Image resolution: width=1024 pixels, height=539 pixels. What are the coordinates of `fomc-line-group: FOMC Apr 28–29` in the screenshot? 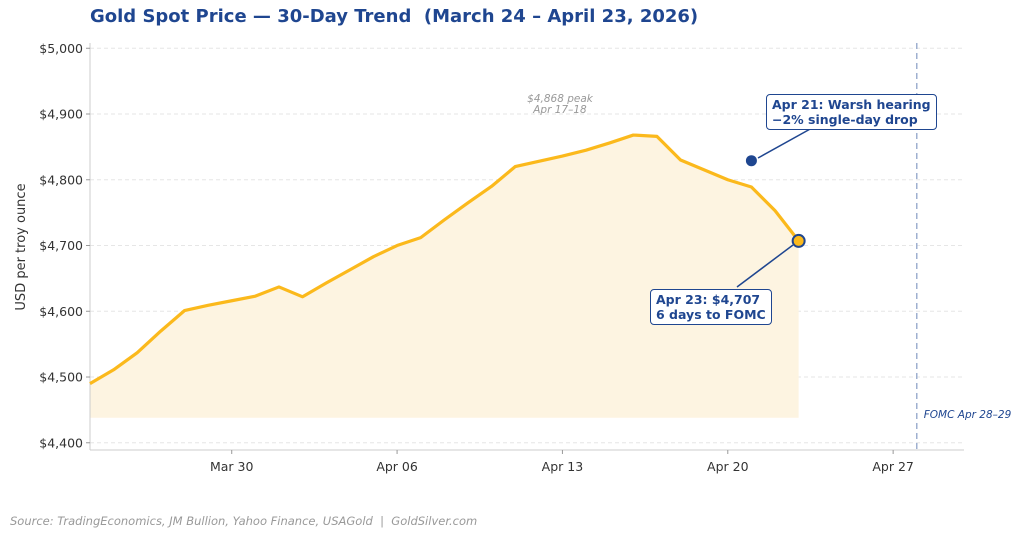 It's located at (964, 246).